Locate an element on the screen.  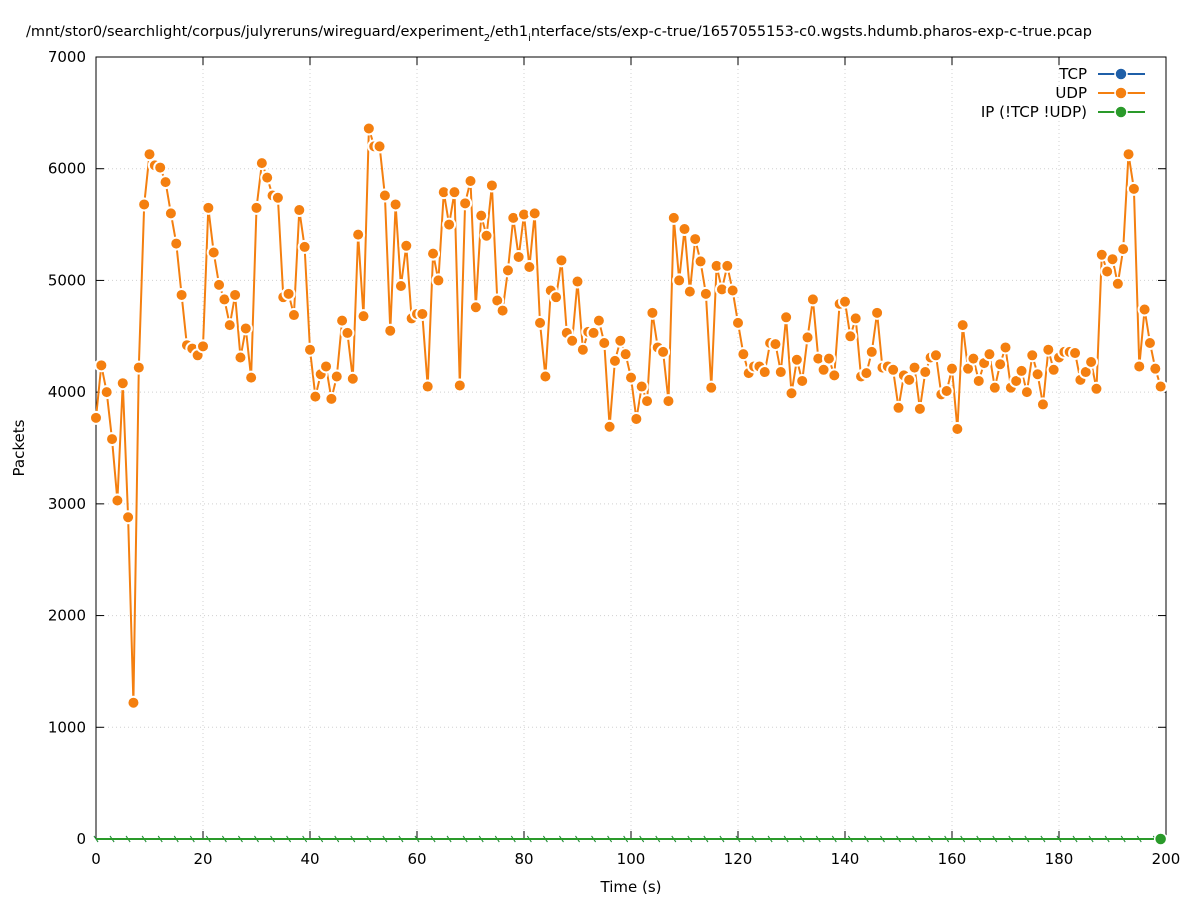
legend-label: TCP is located at coordinates (1072, 74).